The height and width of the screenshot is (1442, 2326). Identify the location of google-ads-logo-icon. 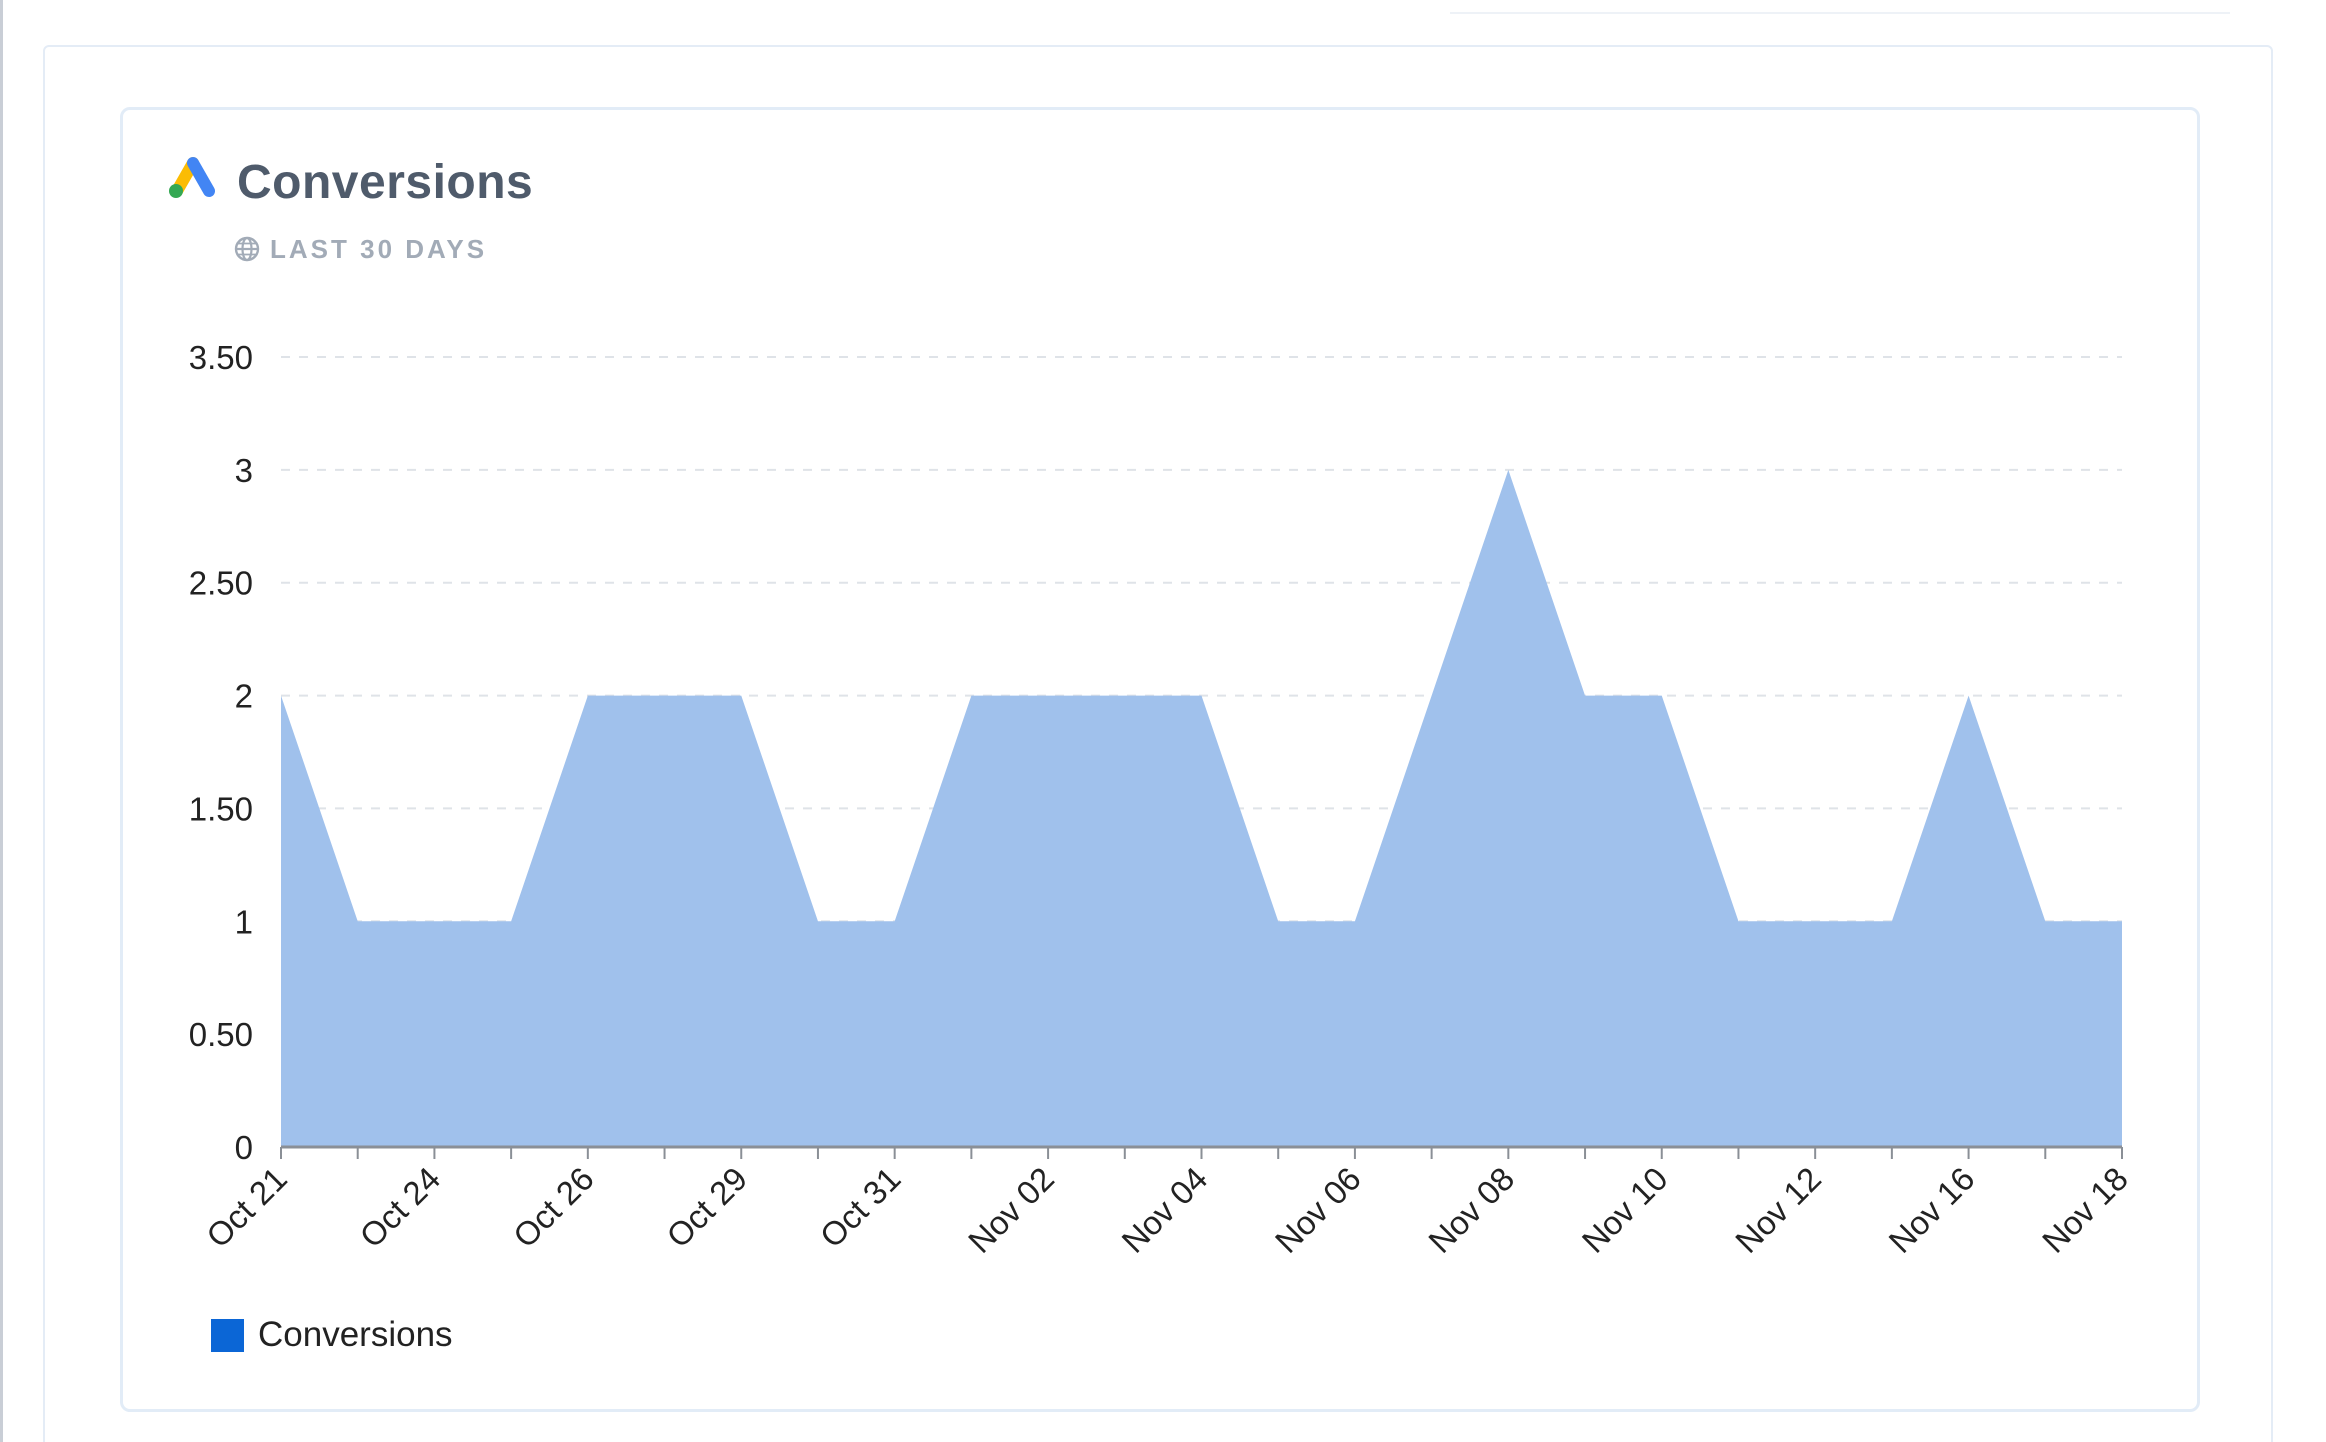
(192, 177).